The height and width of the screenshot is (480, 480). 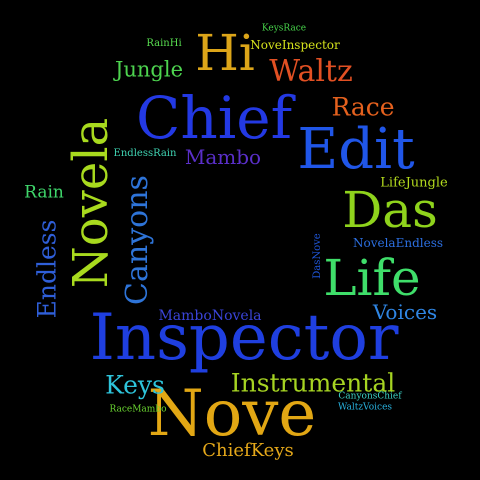 I want to click on word-canyonschief: CanyonsChief, so click(x=370, y=396).